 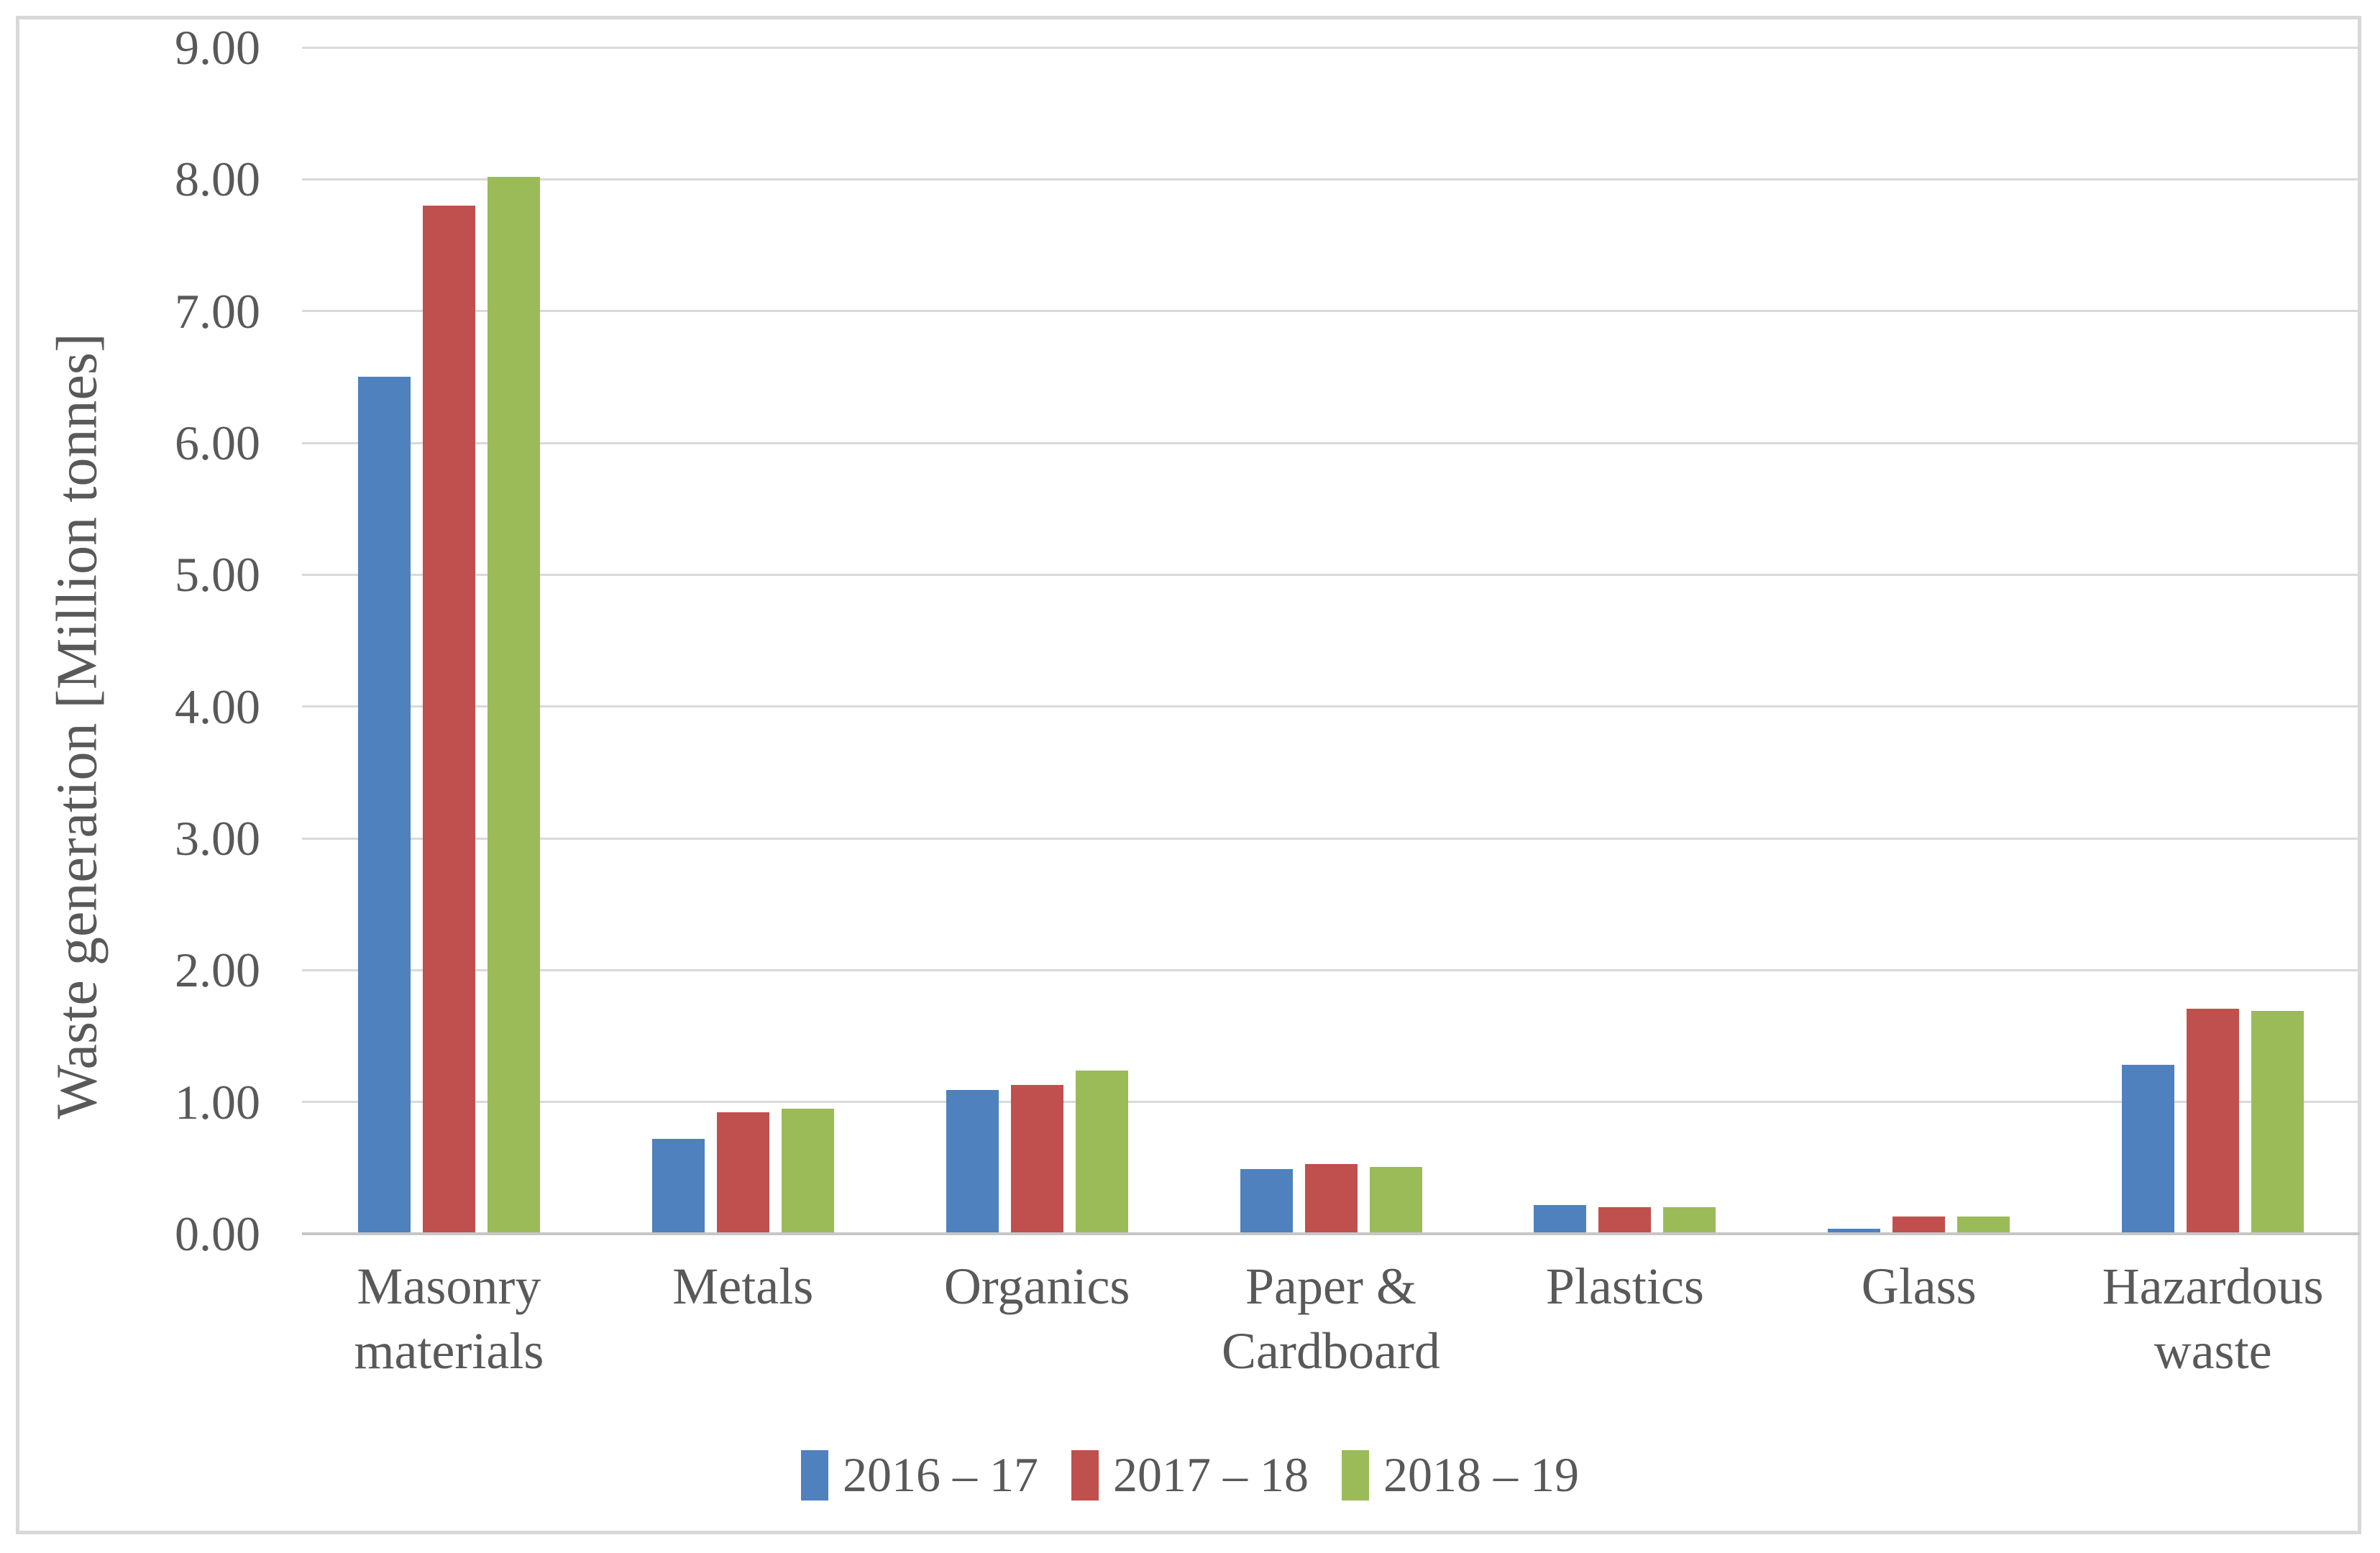 I want to click on y-tick-label: 6.00, so click(x=217, y=443).